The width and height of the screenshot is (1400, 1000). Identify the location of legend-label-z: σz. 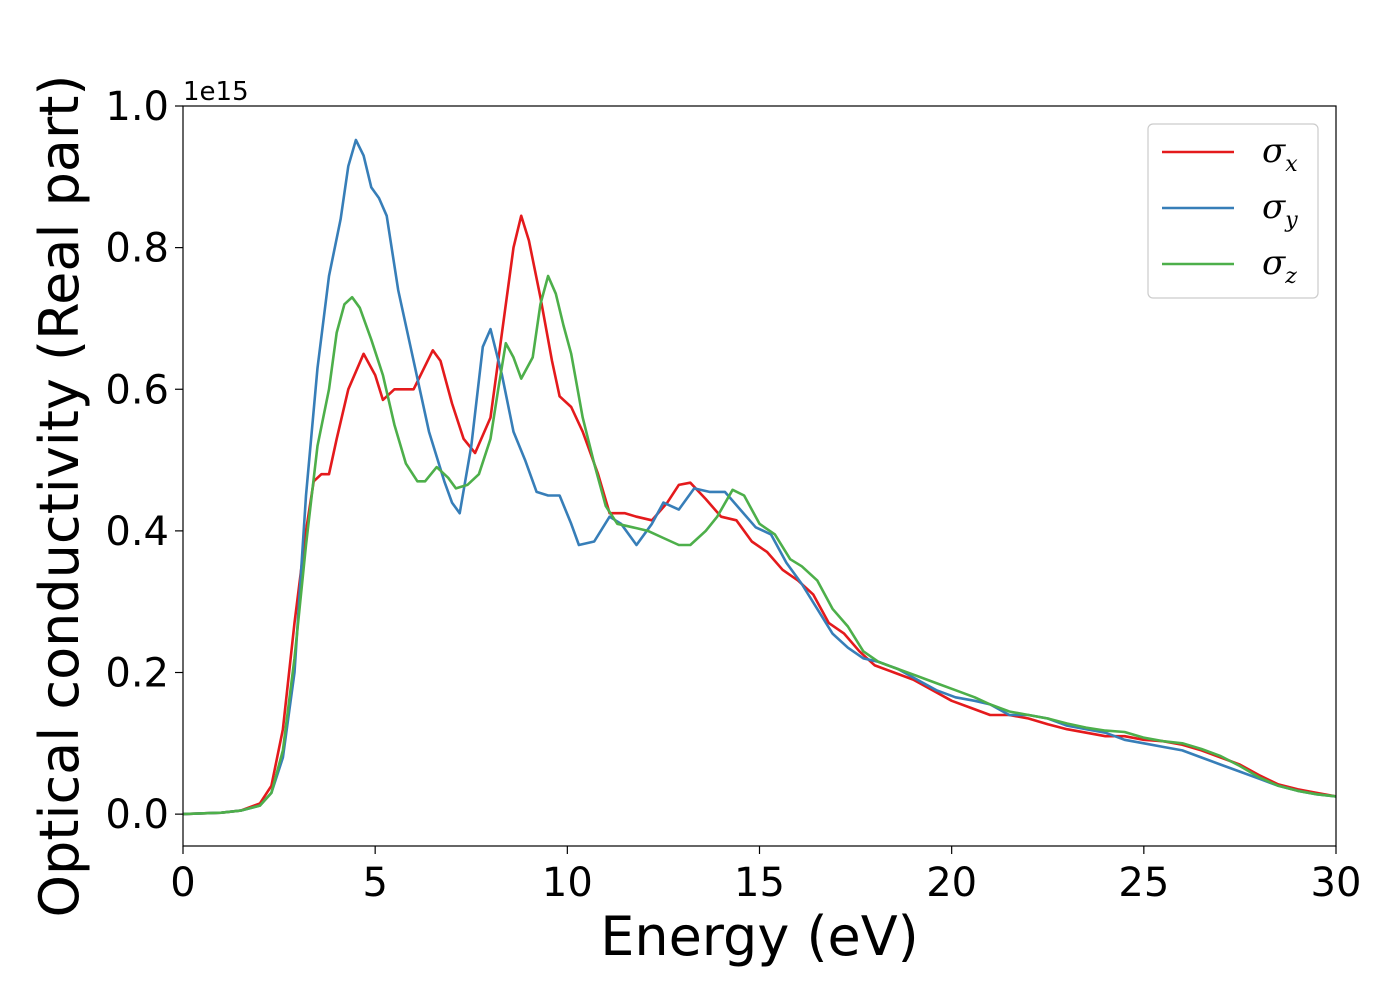
(1279, 266).